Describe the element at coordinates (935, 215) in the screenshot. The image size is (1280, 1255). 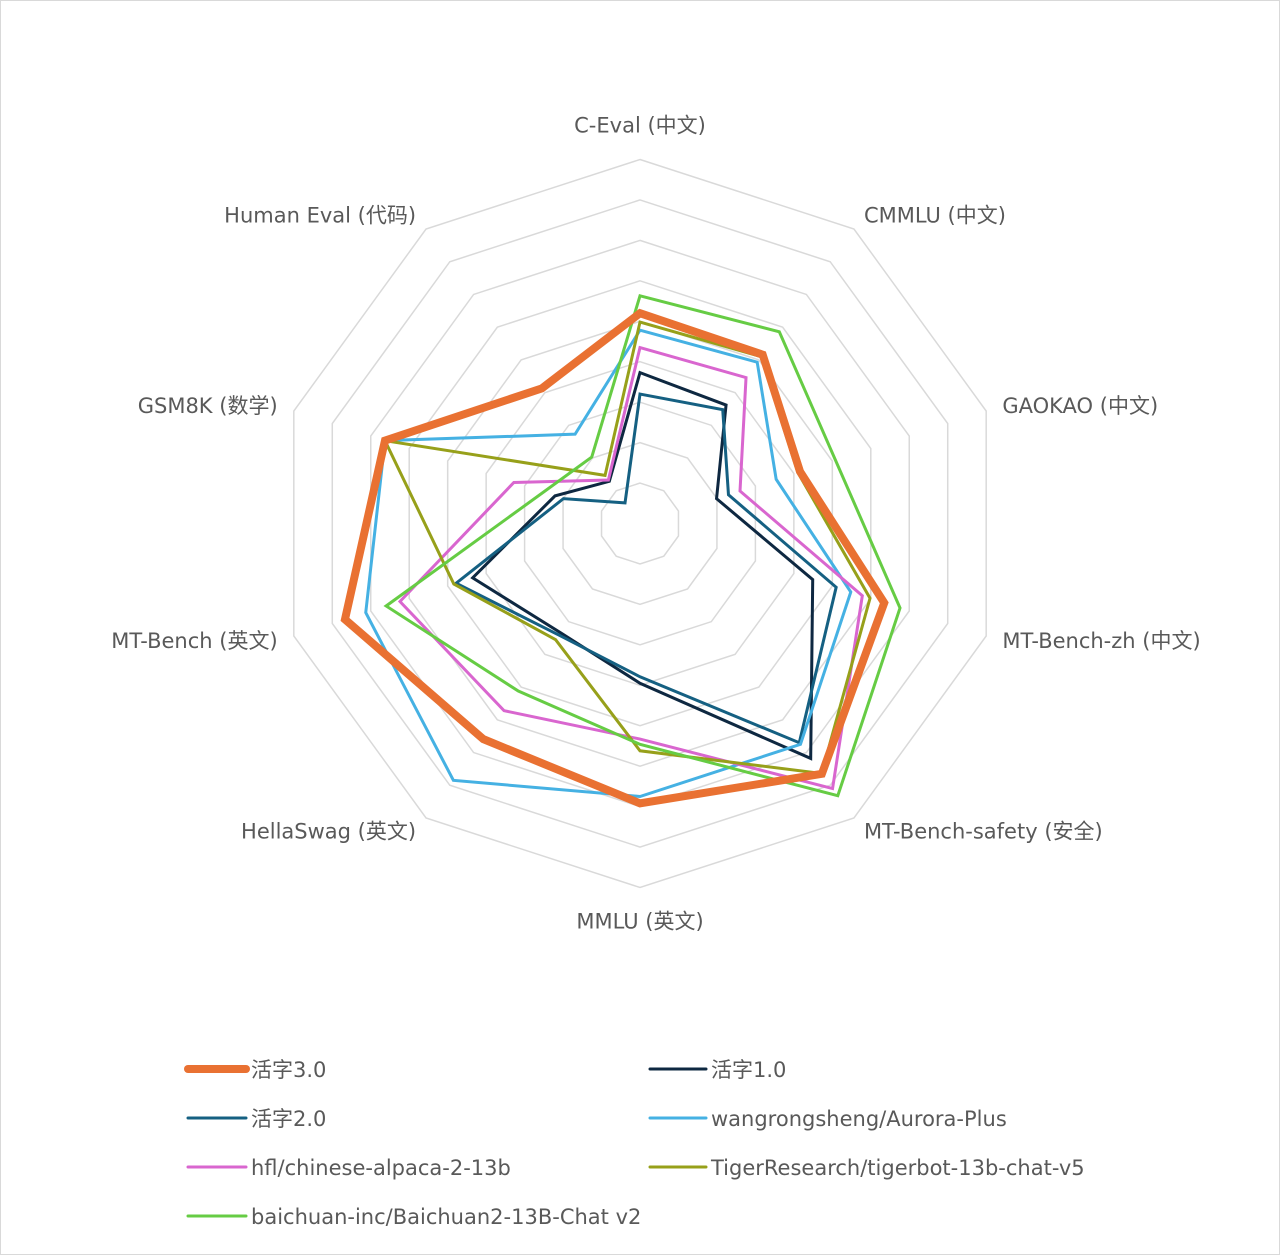
I see `axis-label: CMMLU (中文)` at that location.